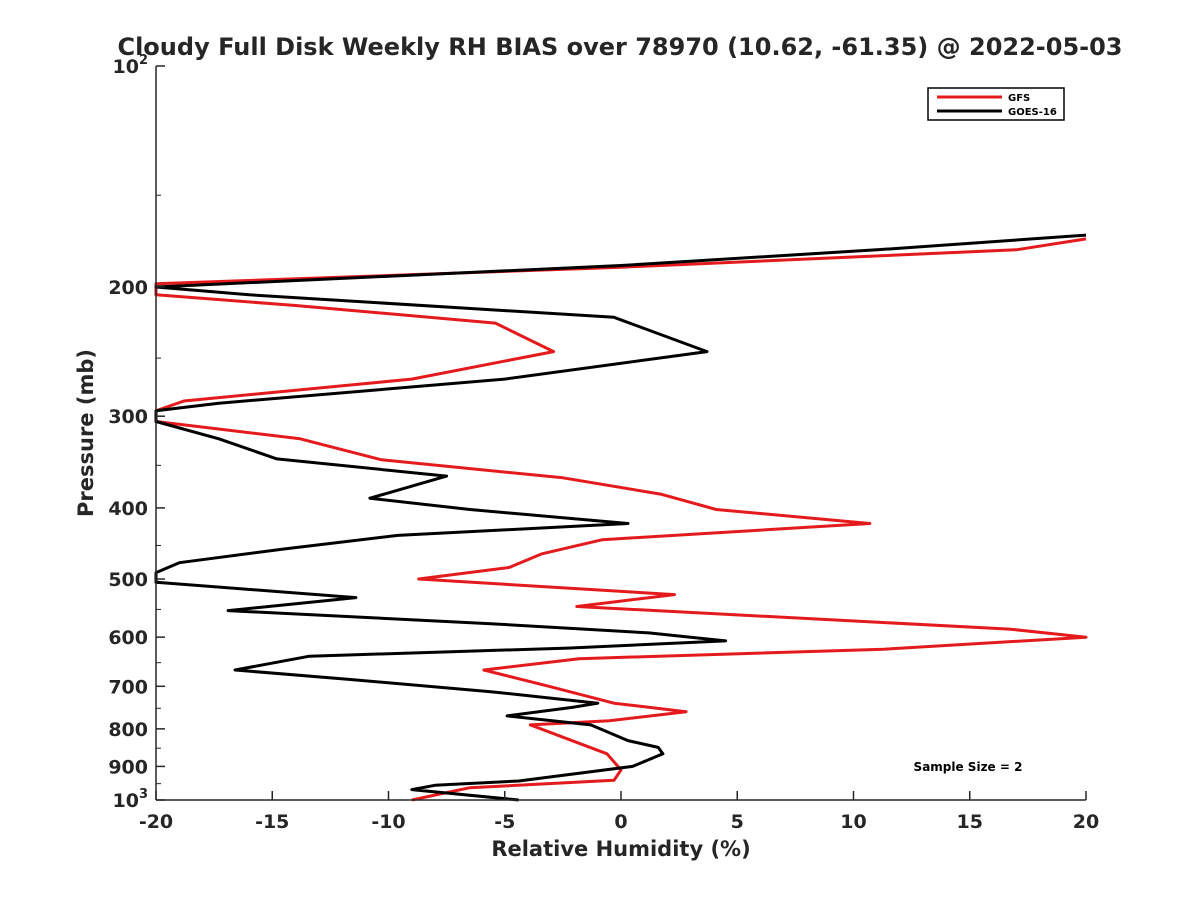  I want to click on y-tick-label: 900, so click(128, 767).